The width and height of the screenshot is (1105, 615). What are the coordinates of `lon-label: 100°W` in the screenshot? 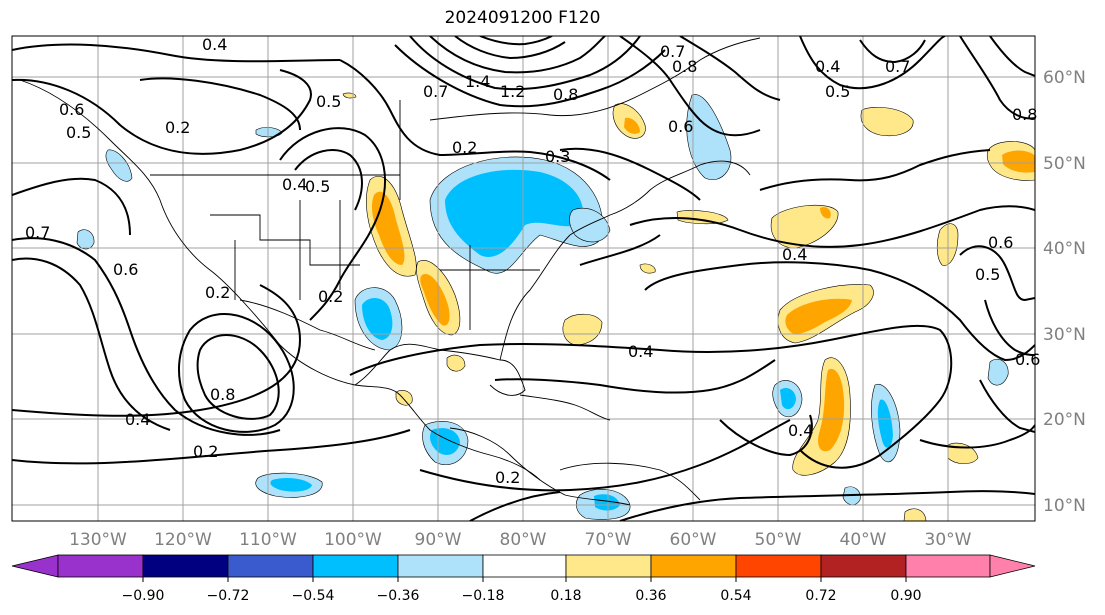 It's located at (353, 540).